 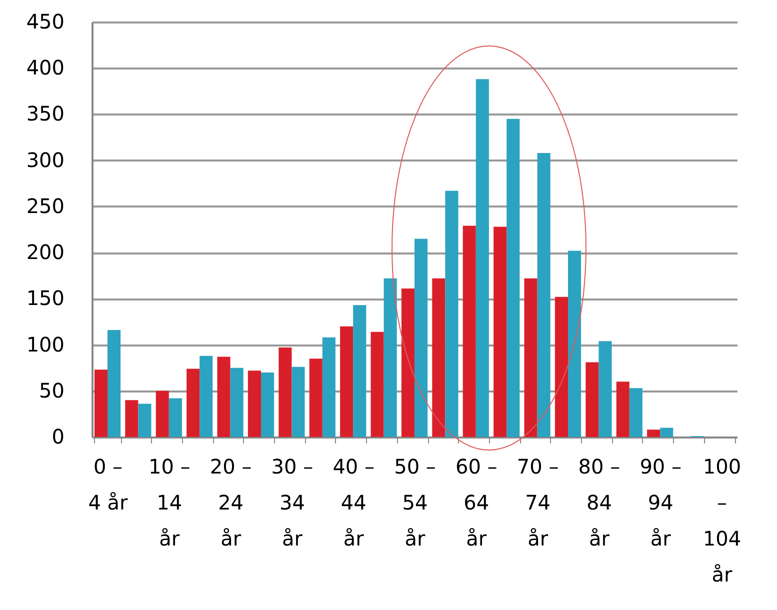 What do you see at coordinates (45, 160) in the screenshot?
I see `y-tick-label: 300` at bounding box center [45, 160].